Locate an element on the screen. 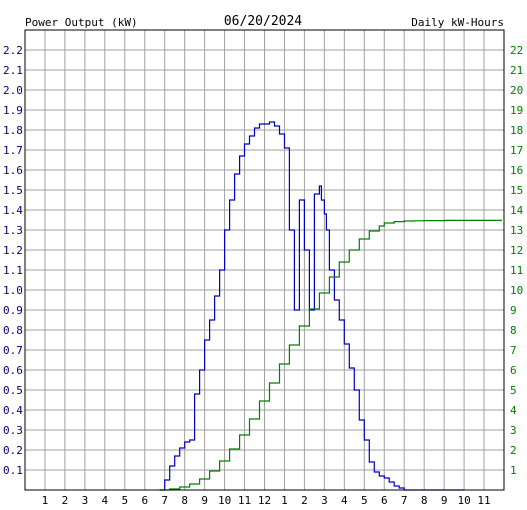  chart-title: 06/20/2024 is located at coordinates (263, 21).